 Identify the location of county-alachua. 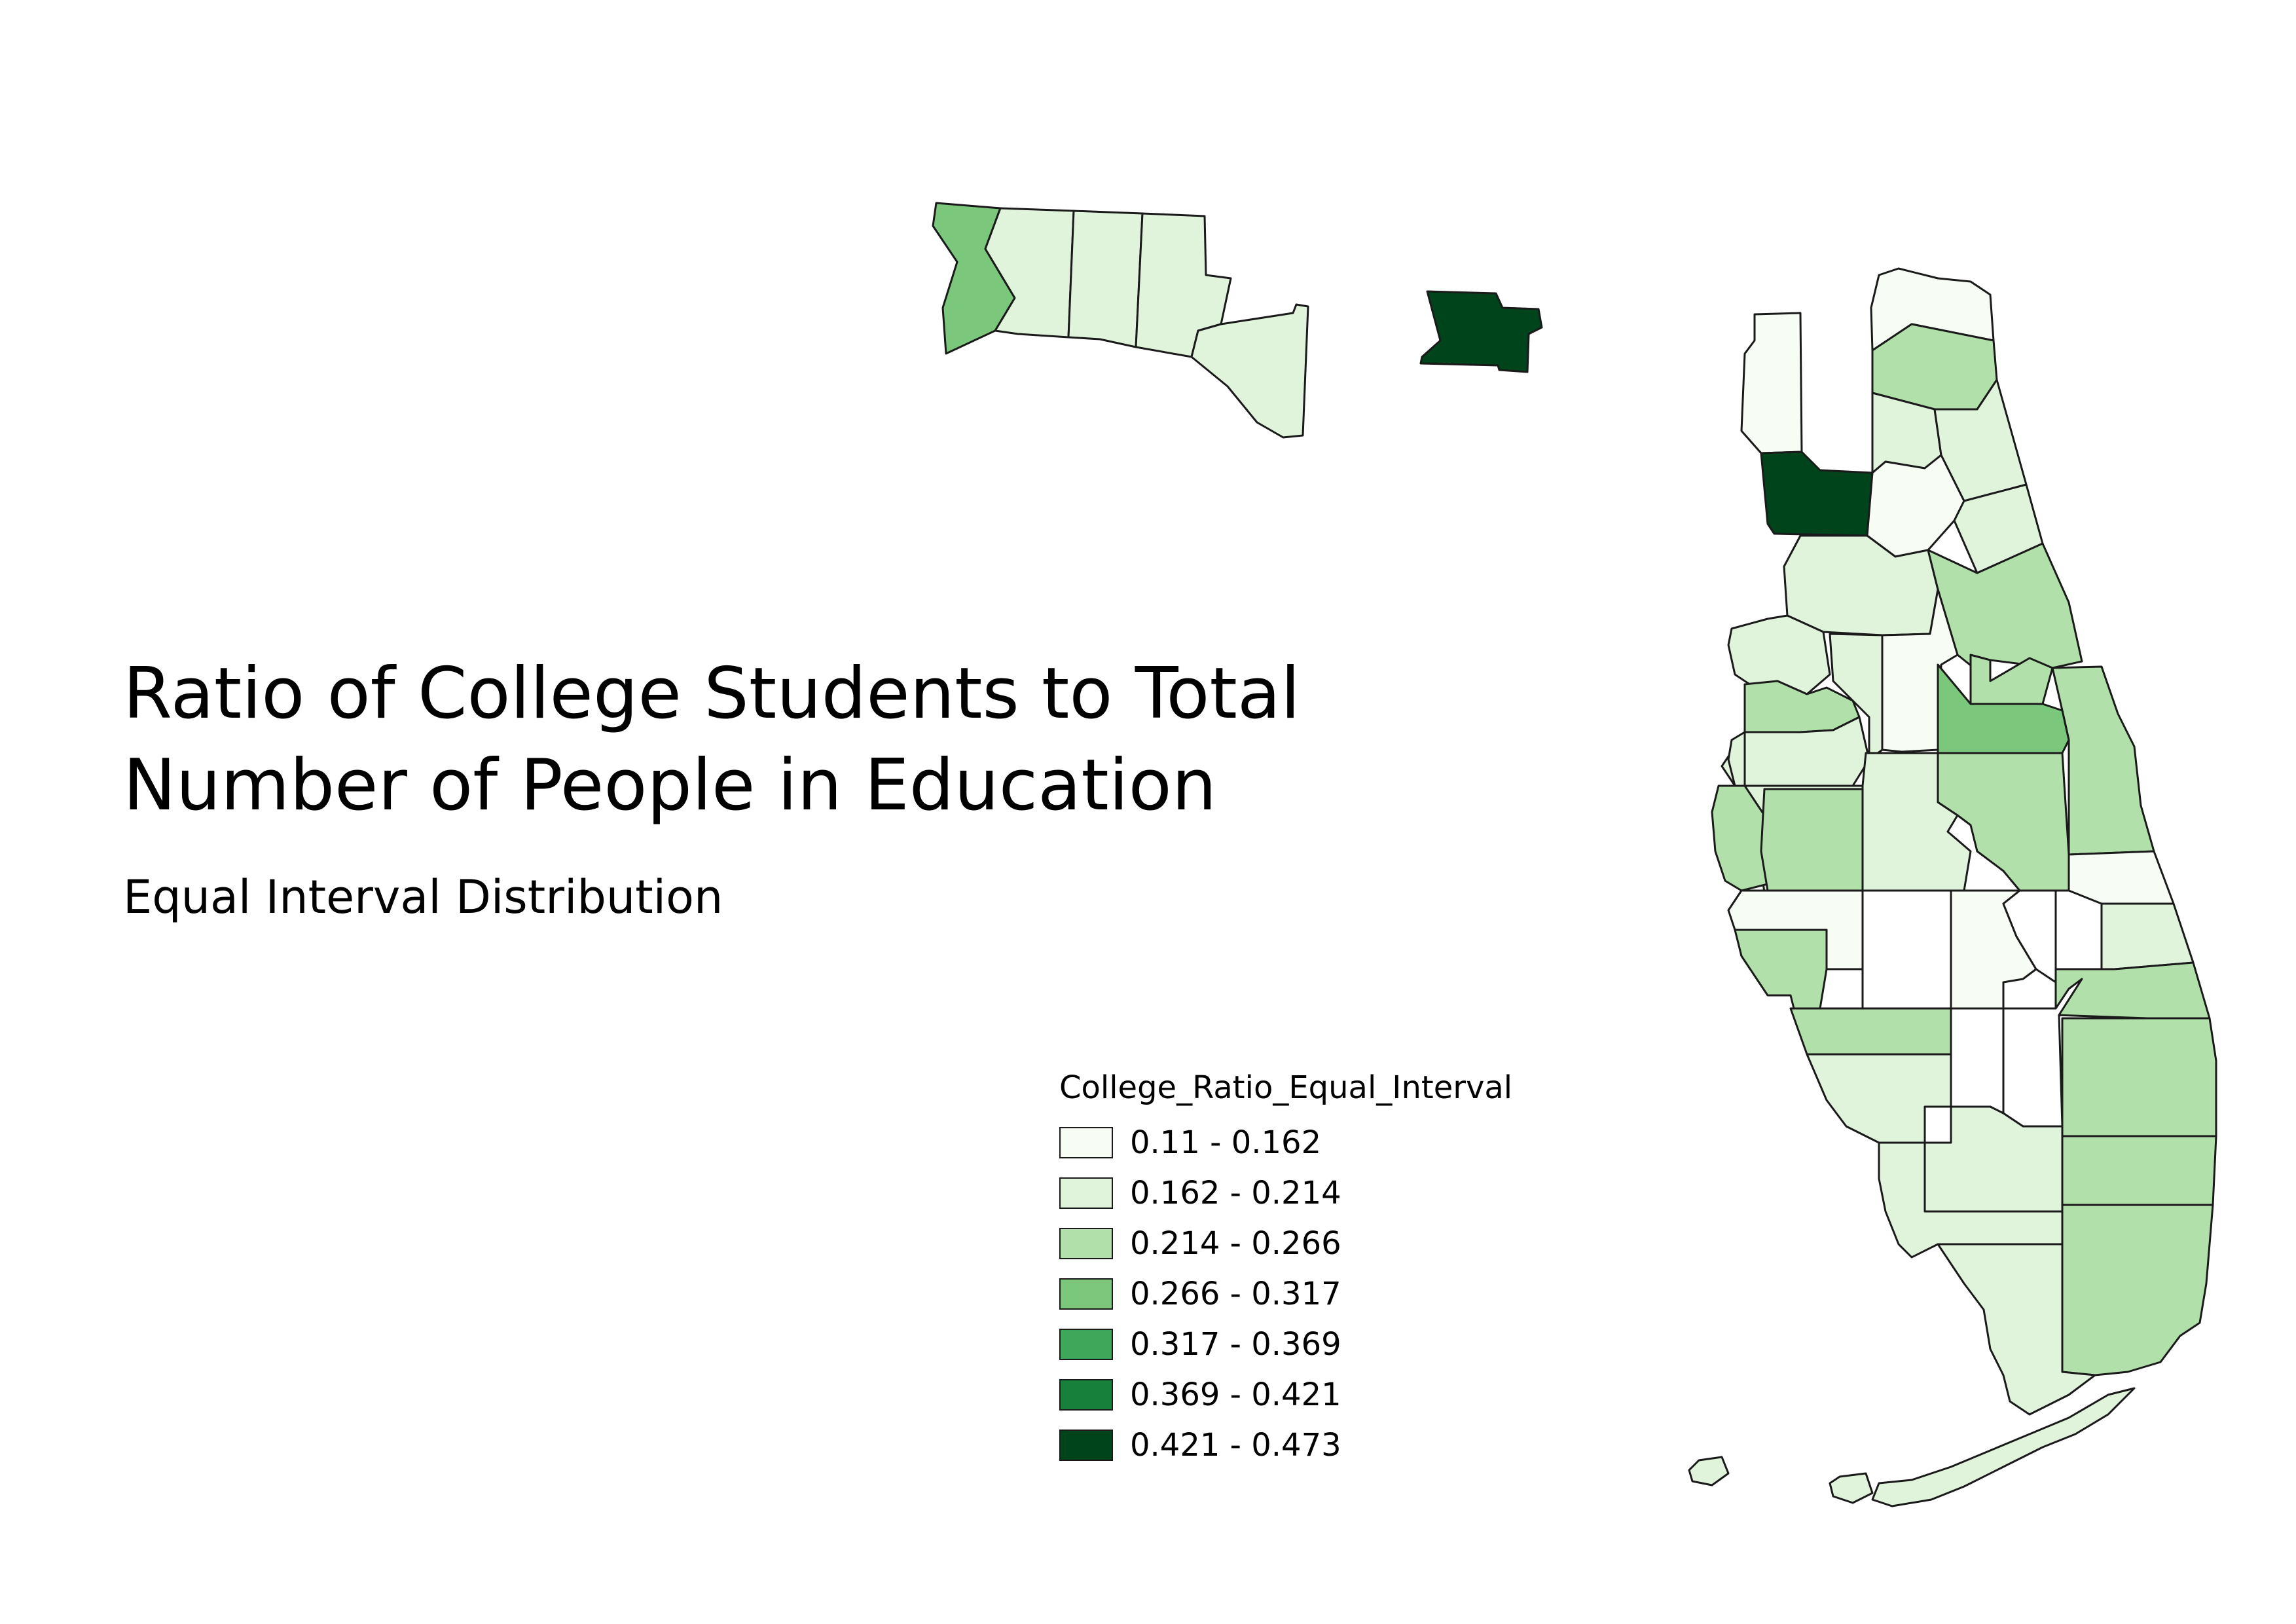
(1817, 494).